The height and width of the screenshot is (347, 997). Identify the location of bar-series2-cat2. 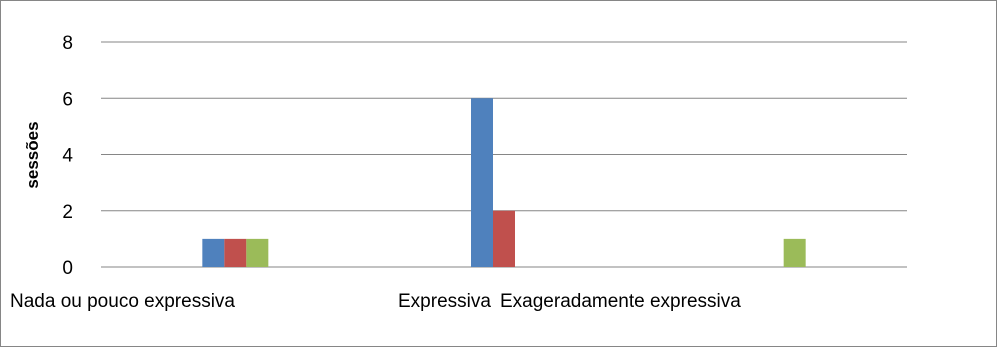
(504, 238).